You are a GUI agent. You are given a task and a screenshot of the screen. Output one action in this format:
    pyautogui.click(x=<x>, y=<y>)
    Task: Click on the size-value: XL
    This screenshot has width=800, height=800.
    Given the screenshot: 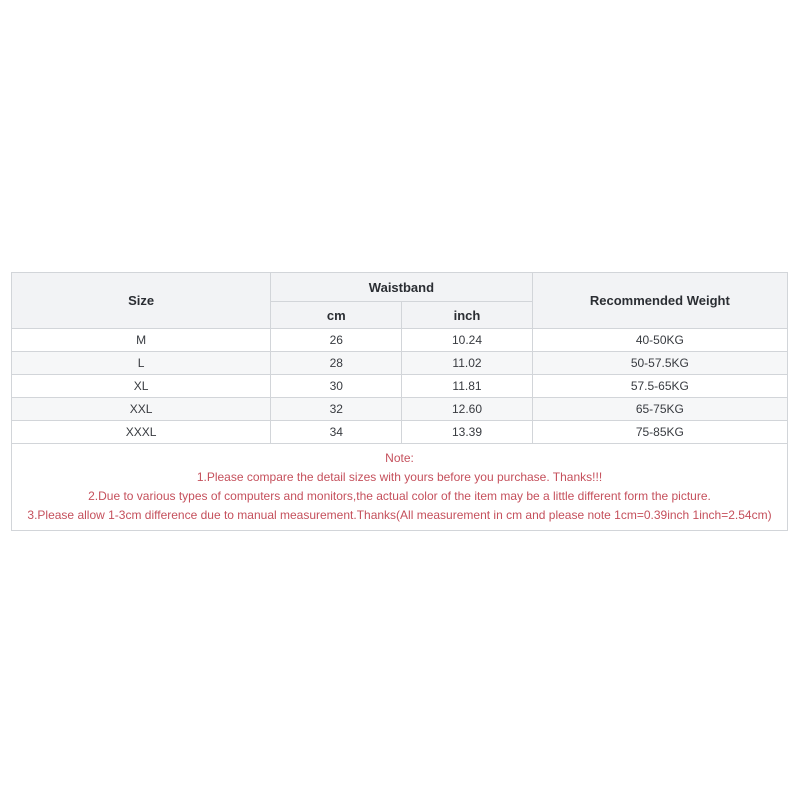 What is the action you would take?
    pyautogui.click(x=141, y=386)
    